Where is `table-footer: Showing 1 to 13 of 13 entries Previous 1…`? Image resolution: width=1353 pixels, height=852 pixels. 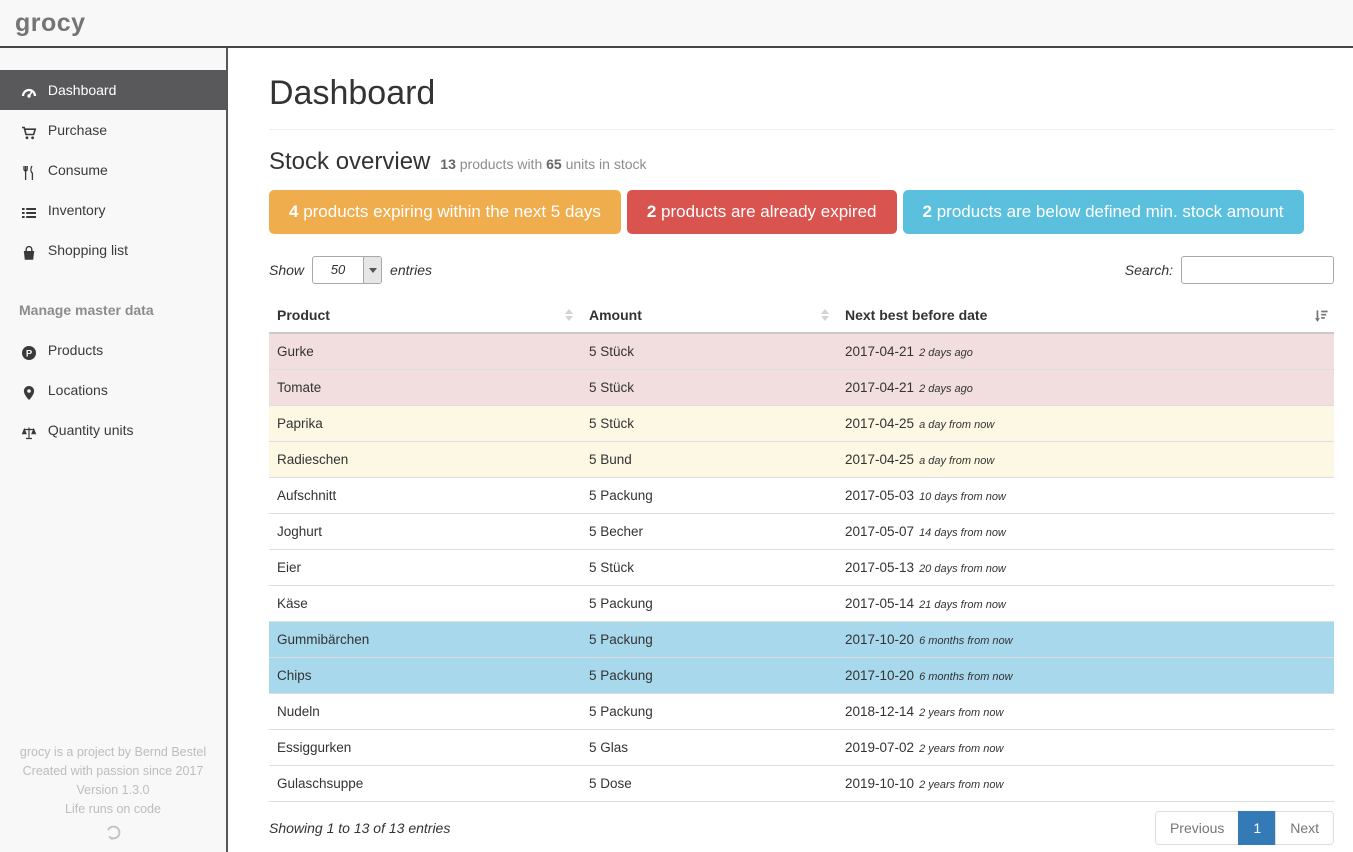 table-footer: Showing 1 to 13 of 13 entries Previous 1… is located at coordinates (801, 828).